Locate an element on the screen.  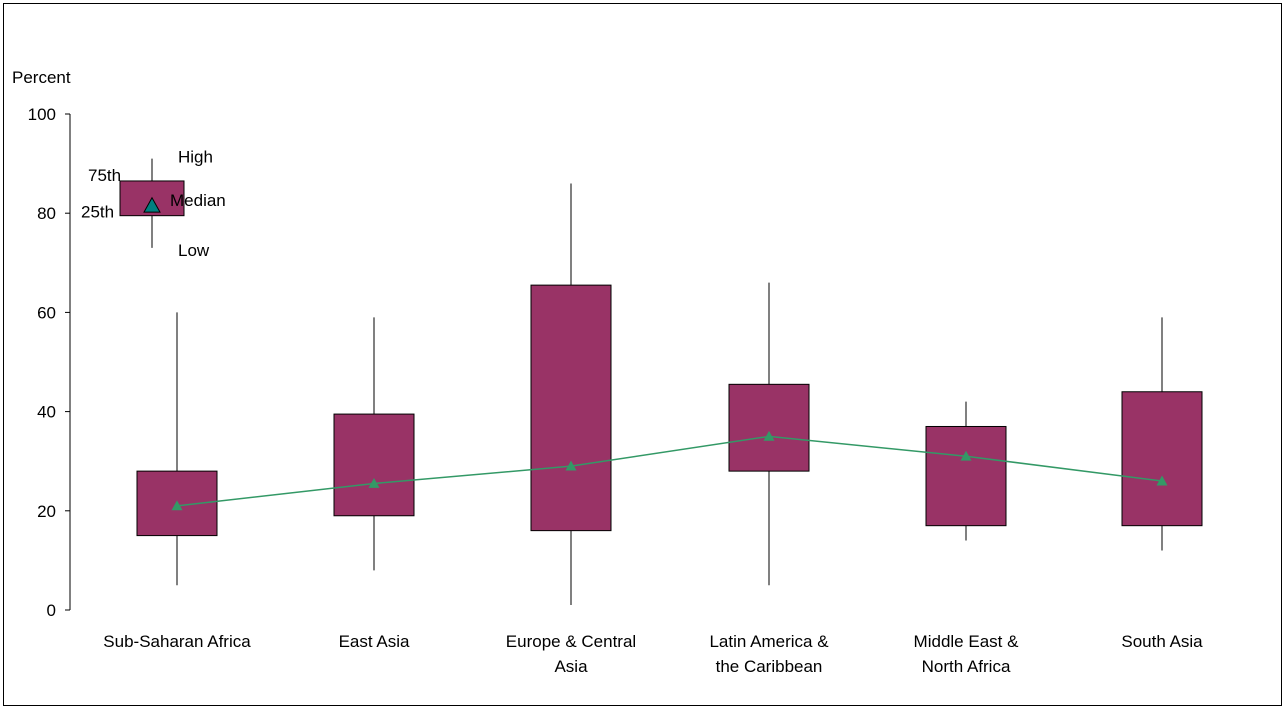
median-markers is located at coordinates (669, 470).